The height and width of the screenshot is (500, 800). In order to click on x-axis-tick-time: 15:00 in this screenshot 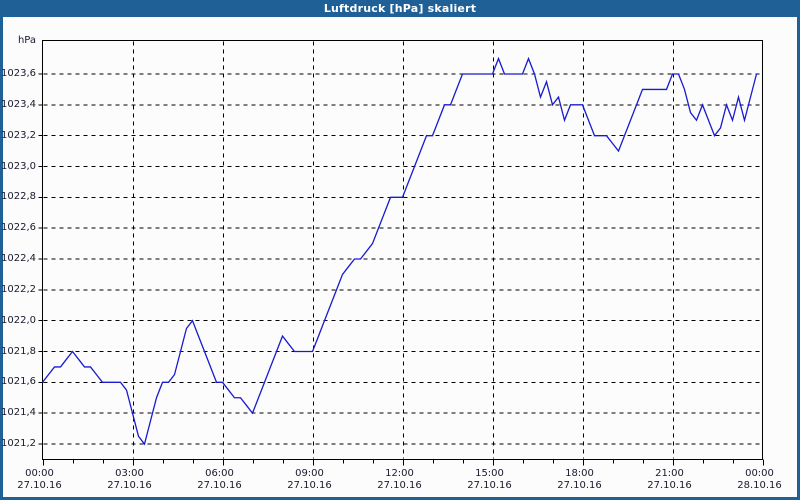, I will do `click(489, 473)`.